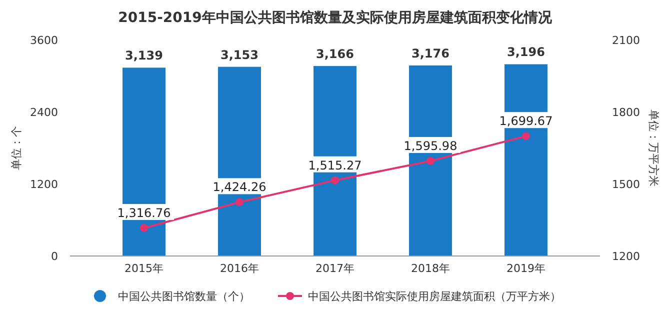 Image resolution: width=670 pixels, height=326 pixels. I want to click on x-tick-label: 2016年, so click(240, 268).